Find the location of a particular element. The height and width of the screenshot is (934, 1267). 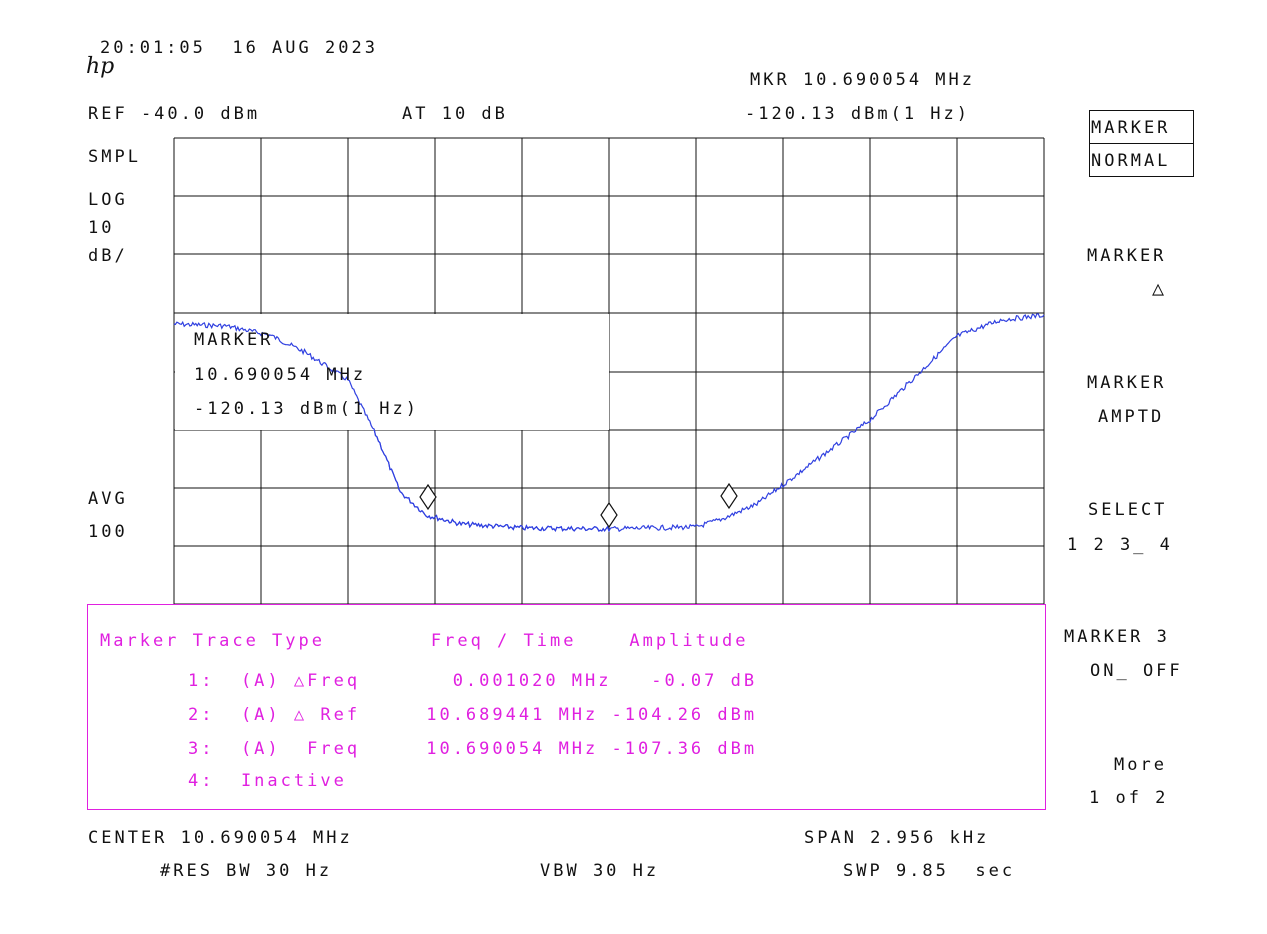

avg-label: AVG is located at coordinates (108, 499).